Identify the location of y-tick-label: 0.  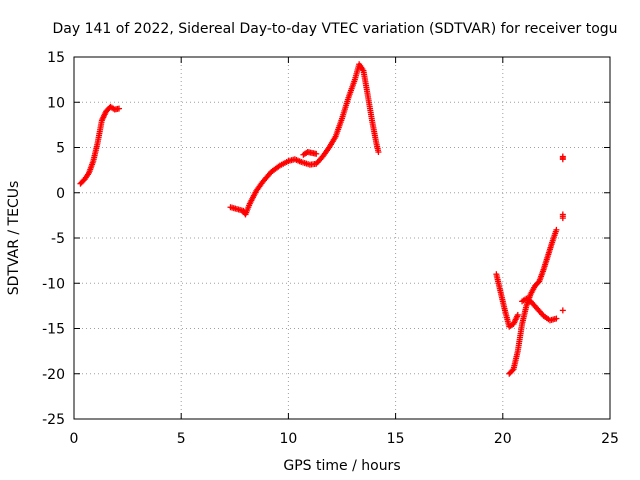
(60, 194).